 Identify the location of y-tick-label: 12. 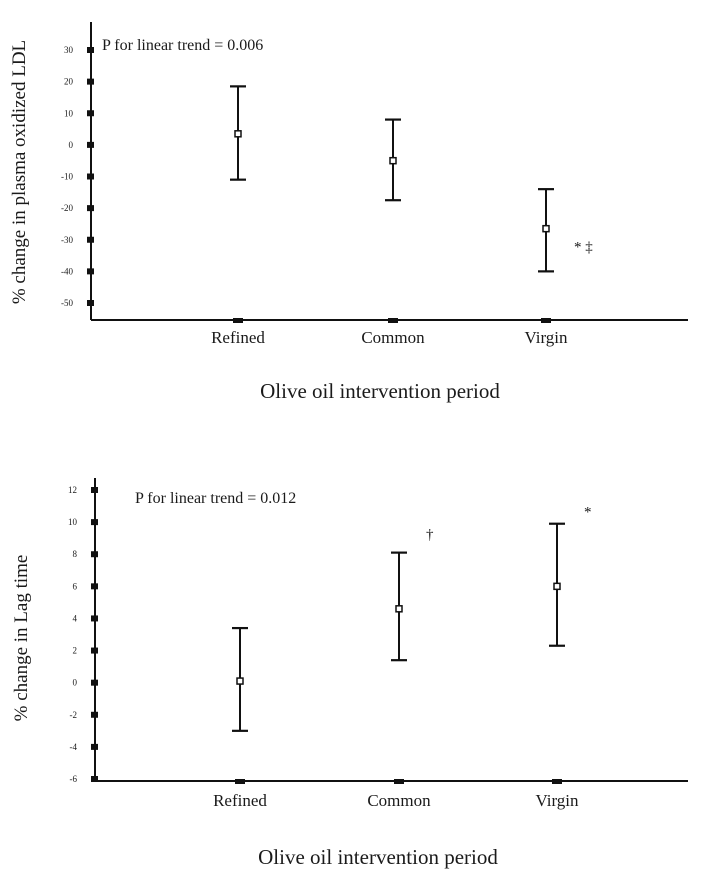
(72, 490).